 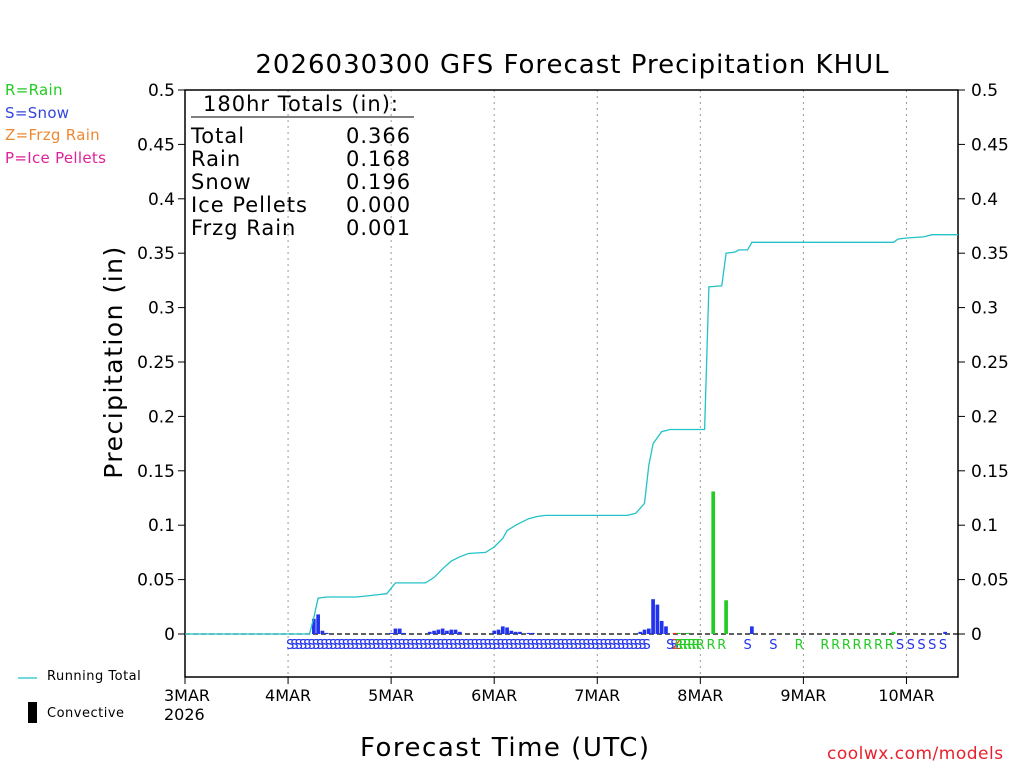 What do you see at coordinates (113, 362) in the screenshot?
I see `y-axis-label: Precipitation (in)` at bounding box center [113, 362].